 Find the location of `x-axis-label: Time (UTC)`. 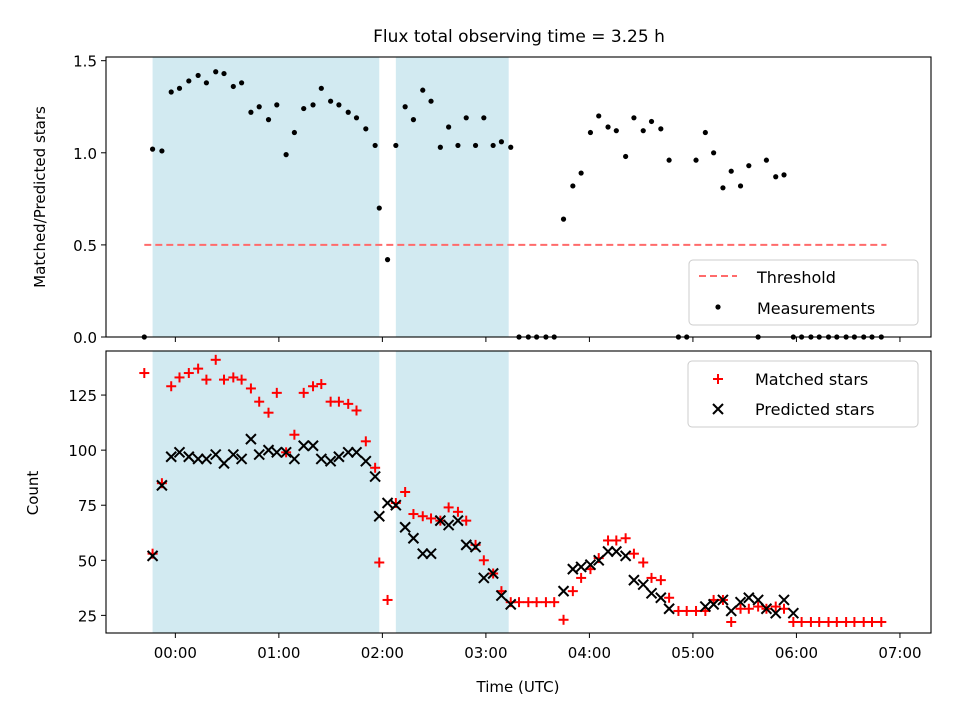

x-axis-label: Time (UTC) is located at coordinates (518, 687).